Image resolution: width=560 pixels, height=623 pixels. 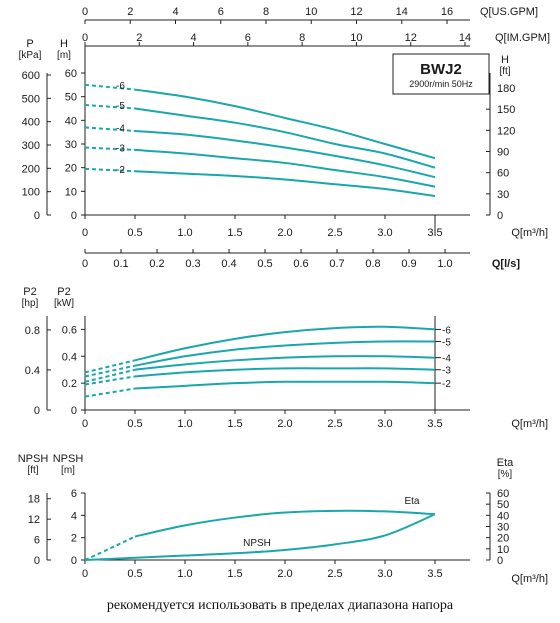 I want to click on npsh-x-tick-label: 0.5, so click(x=134, y=574).